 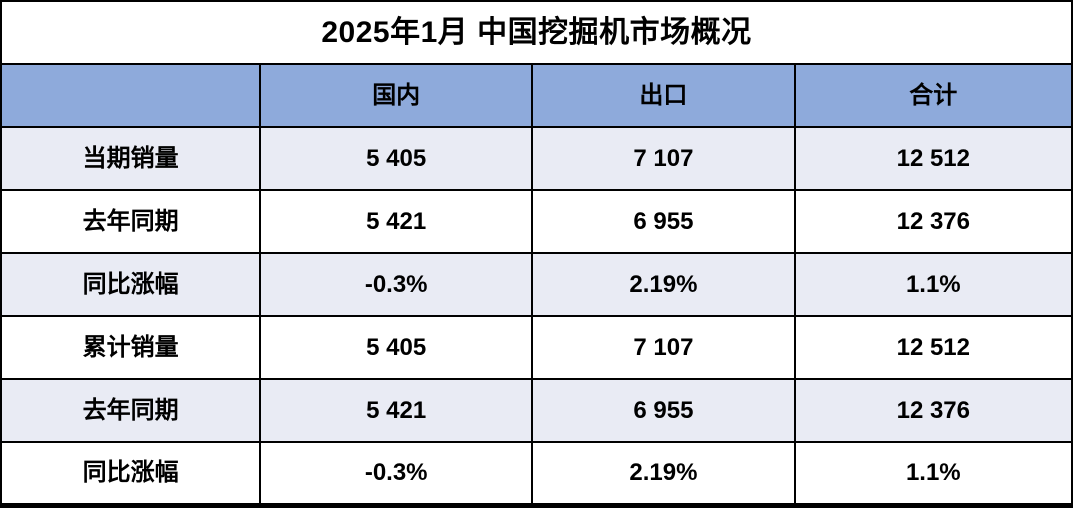 I want to click on table-row-last-year-same-period: 去年同期 5 421 6 955 12 376, so click(x=537, y=222).